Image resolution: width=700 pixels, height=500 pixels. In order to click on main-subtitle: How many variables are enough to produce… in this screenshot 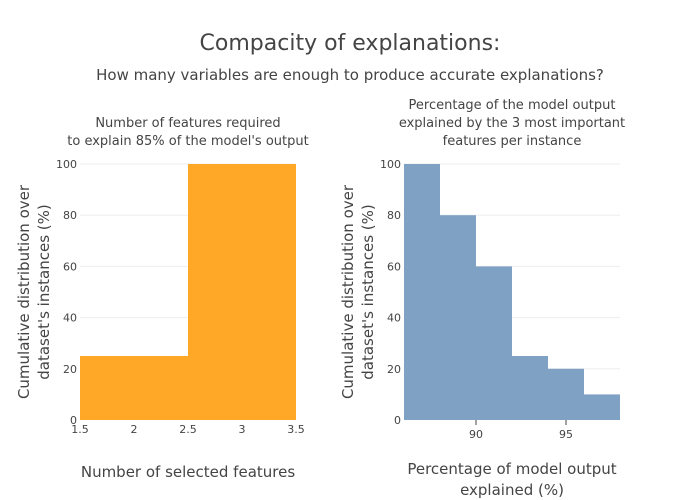, I will do `click(350, 75)`.